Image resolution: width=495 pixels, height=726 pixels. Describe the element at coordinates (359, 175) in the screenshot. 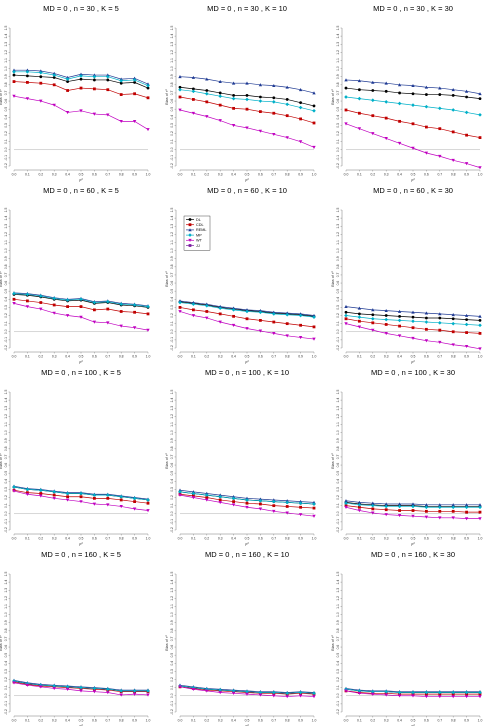

I see `x-tick-label: 0.1` at that location.